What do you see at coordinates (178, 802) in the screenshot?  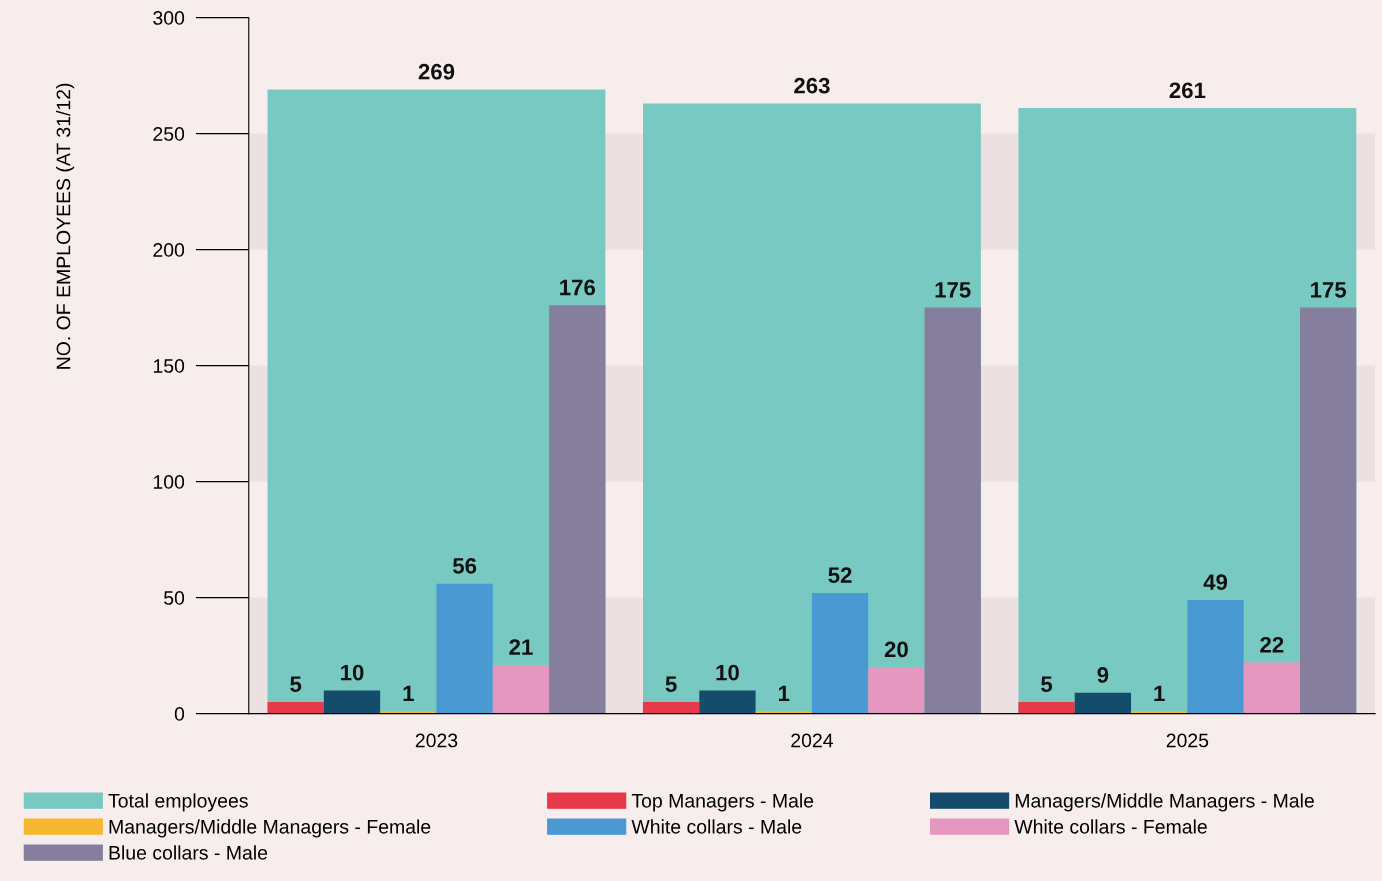 I see `legend-label: Total employees` at bounding box center [178, 802].